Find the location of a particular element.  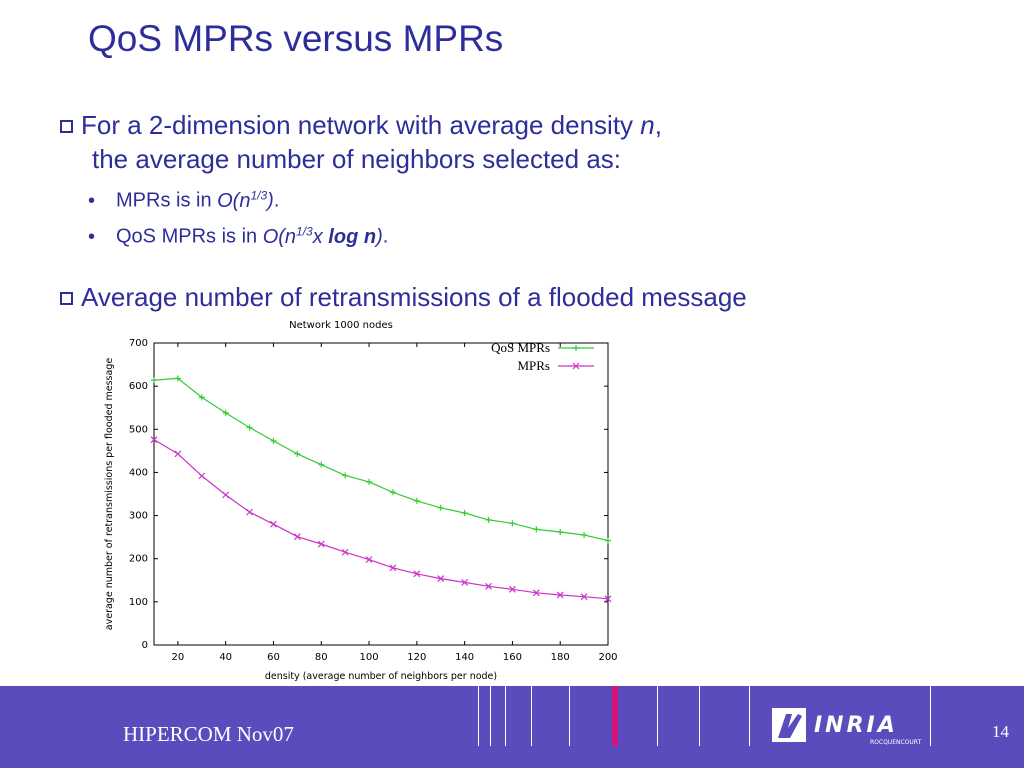

x-tick-label: 20 is located at coordinates (178, 657).